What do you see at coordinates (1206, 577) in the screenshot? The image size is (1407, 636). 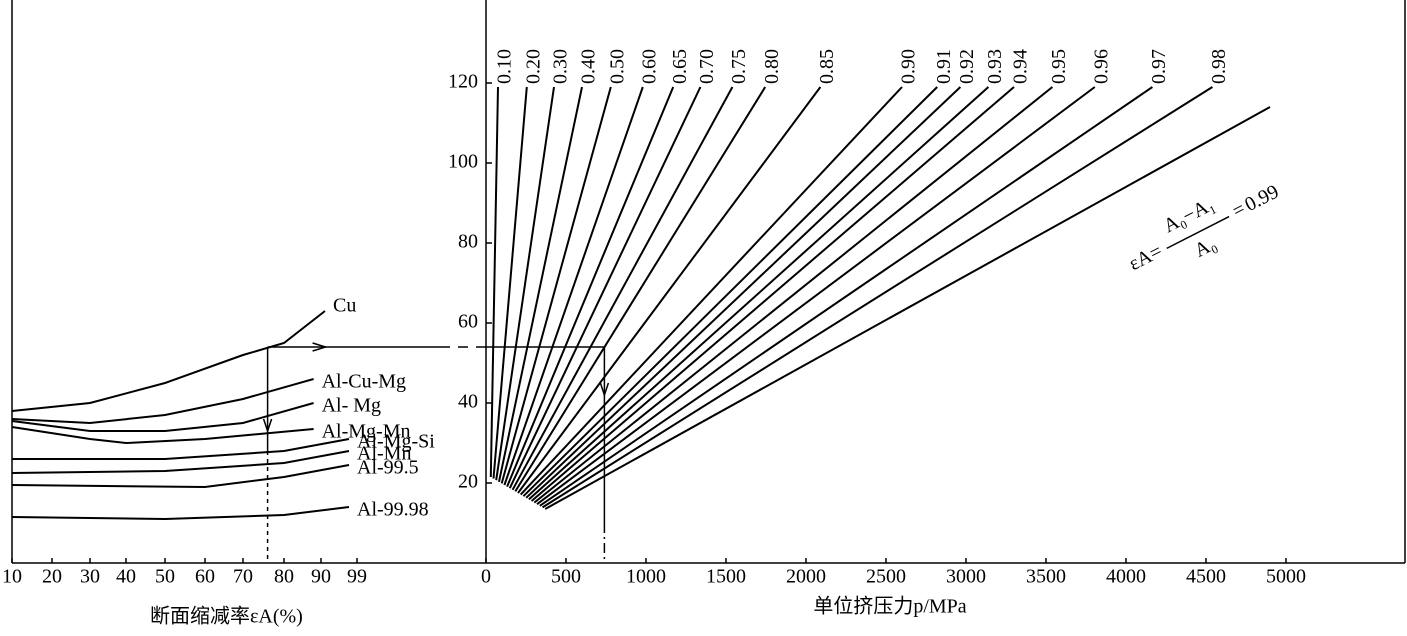 I see `x-tick-label: 4500` at bounding box center [1206, 577].